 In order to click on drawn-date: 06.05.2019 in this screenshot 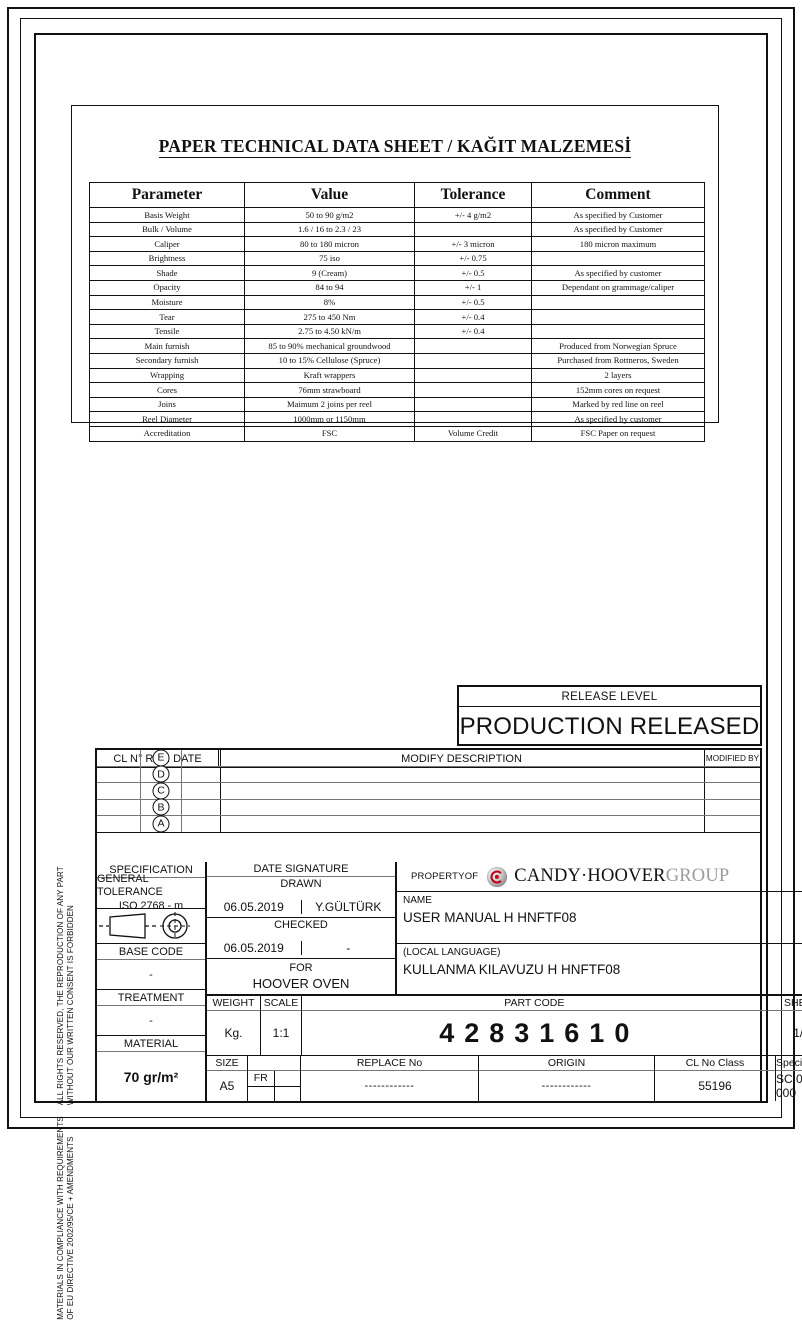, I will do `click(254, 907)`.